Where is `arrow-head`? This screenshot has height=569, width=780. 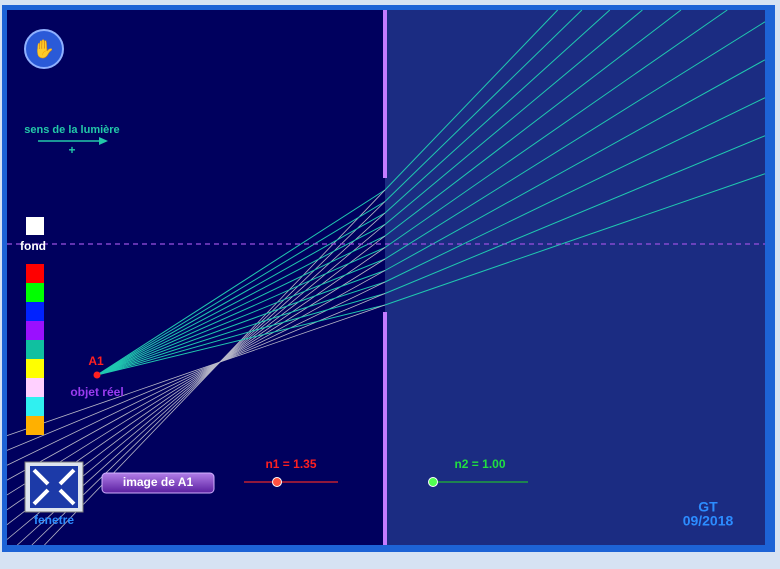
arrow-head is located at coordinates (103, 141).